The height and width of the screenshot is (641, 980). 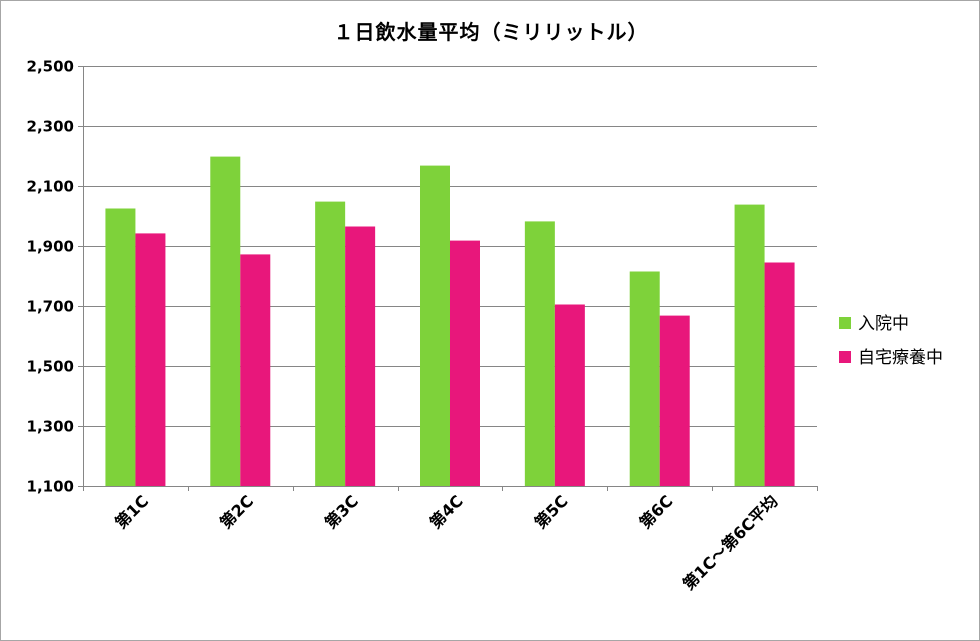 What do you see at coordinates (450, 540) in the screenshot?
I see `x-axis: 第1C 第2C 第3C 第4C 第5C 第6C 第1C～第6C平均` at bounding box center [450, 540].